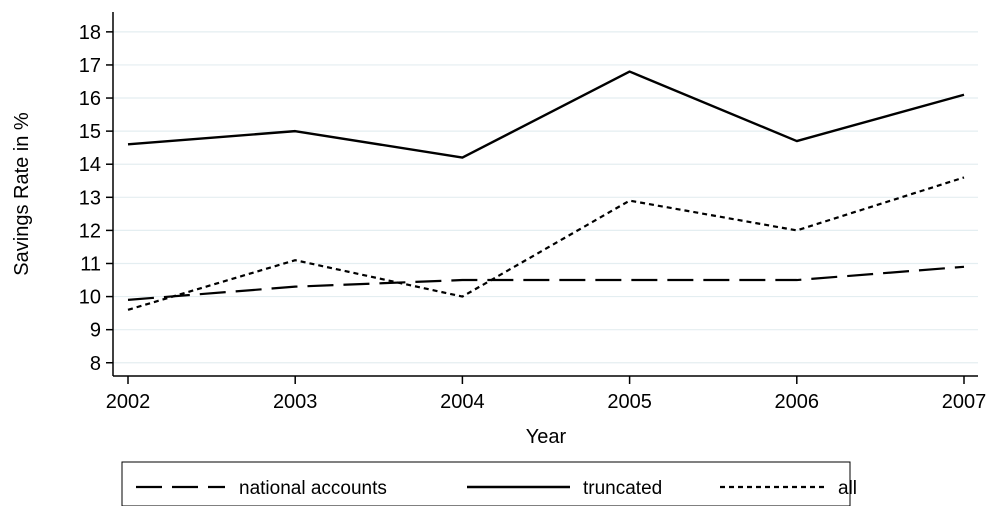 The height and width of the screenshot is (506, 992). I want to click on y-ticks: 8 9 10 11 12 13 14 15 16 17 18, so click(96, 198).